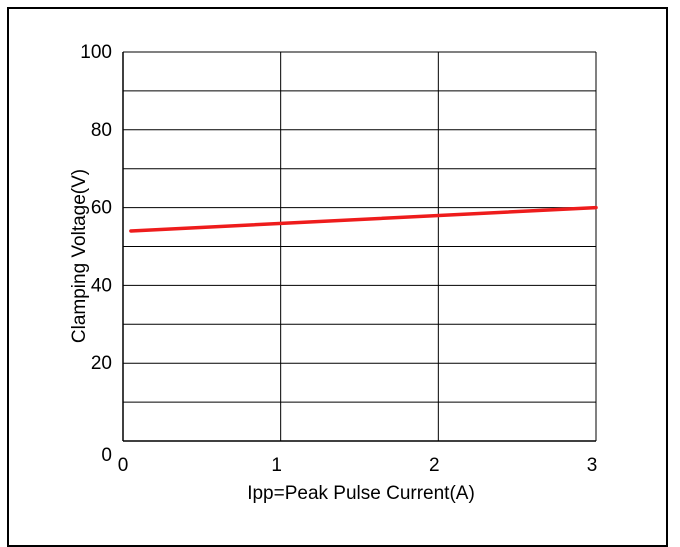  What do you see at coordinates (434, 465) in the screenshot?
I see `x-tick-label: 2` at bounding box center [434, 465].